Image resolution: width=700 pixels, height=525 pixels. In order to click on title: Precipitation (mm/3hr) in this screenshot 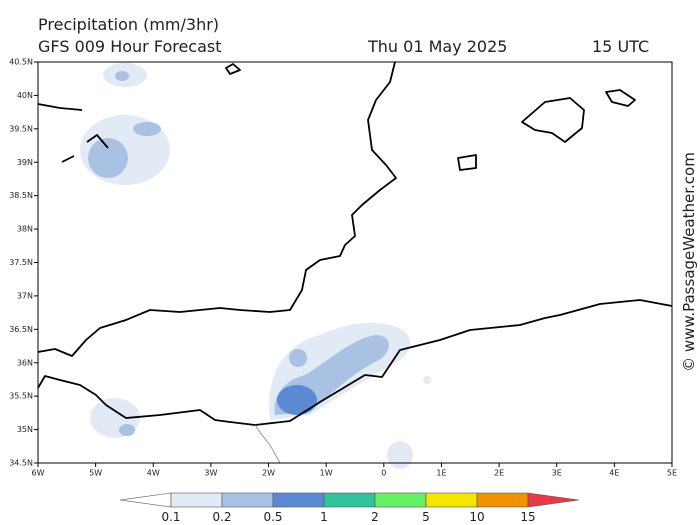, I will do `click(128, 24)`.